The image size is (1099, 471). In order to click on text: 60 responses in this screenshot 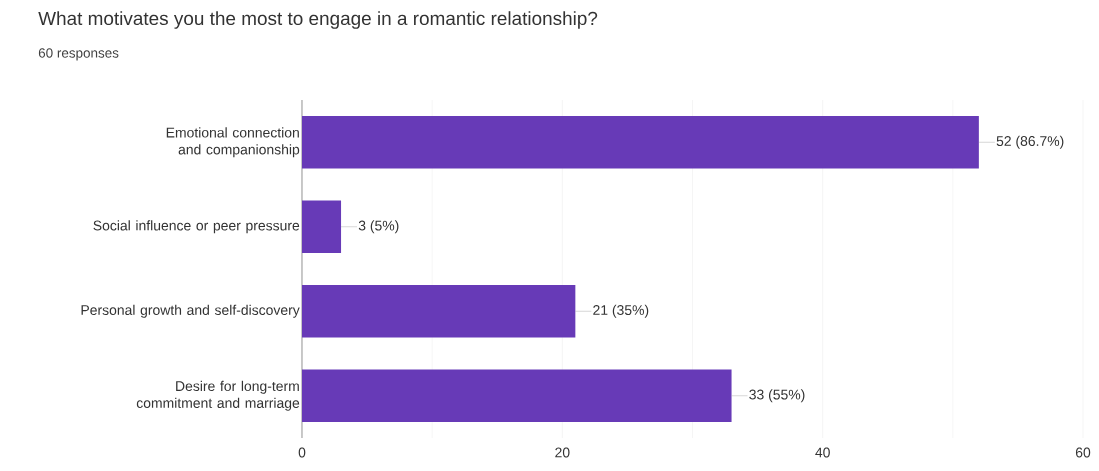, I will do `click(78, 54)`.